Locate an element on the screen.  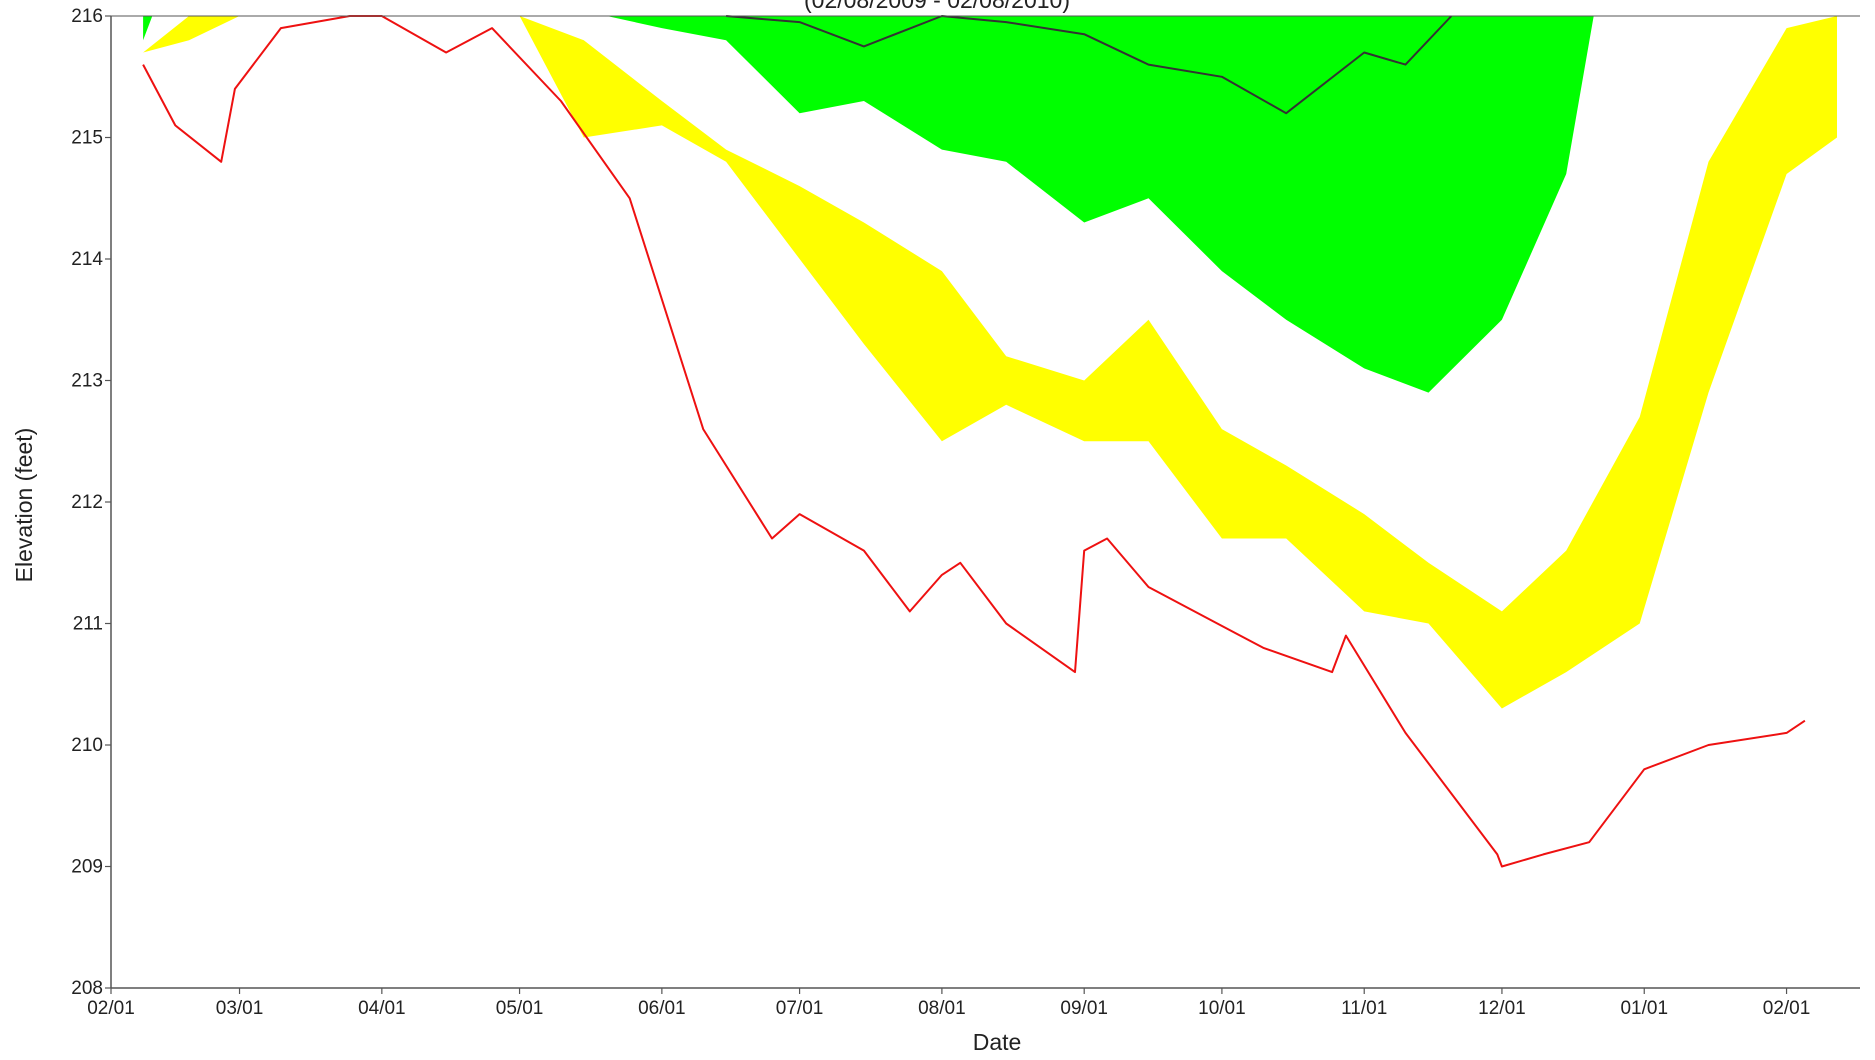
x-tick-label: 07/01 is located at coordinates (800, 1008).